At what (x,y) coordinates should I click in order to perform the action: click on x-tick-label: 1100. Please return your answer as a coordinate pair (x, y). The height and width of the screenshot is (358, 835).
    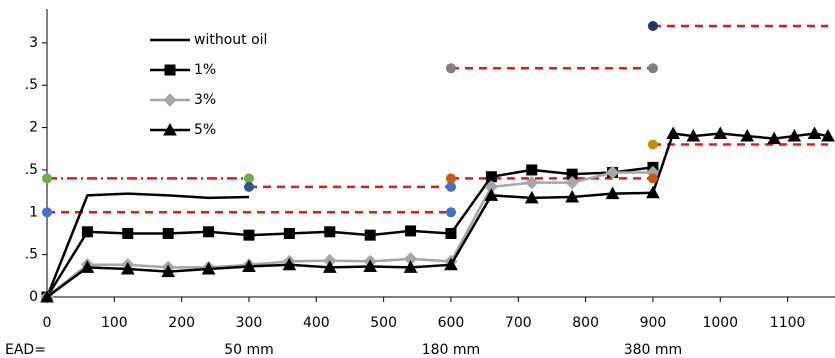
    Looking at the image, I should click on (788, 323).